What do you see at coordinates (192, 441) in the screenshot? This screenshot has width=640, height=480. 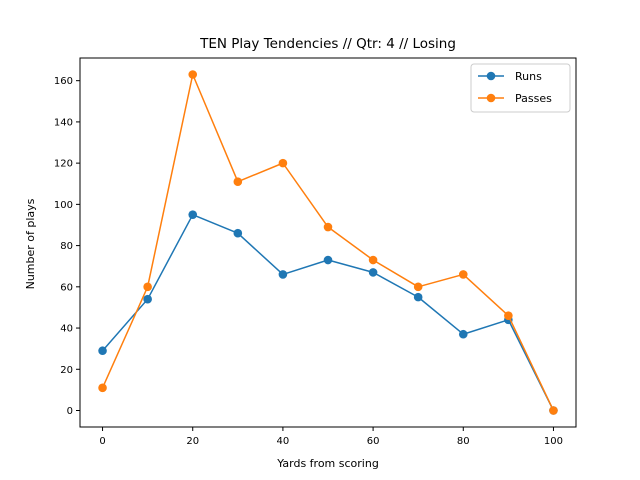 I see `x-tick-label: 20` at bounding box center [192, 441].